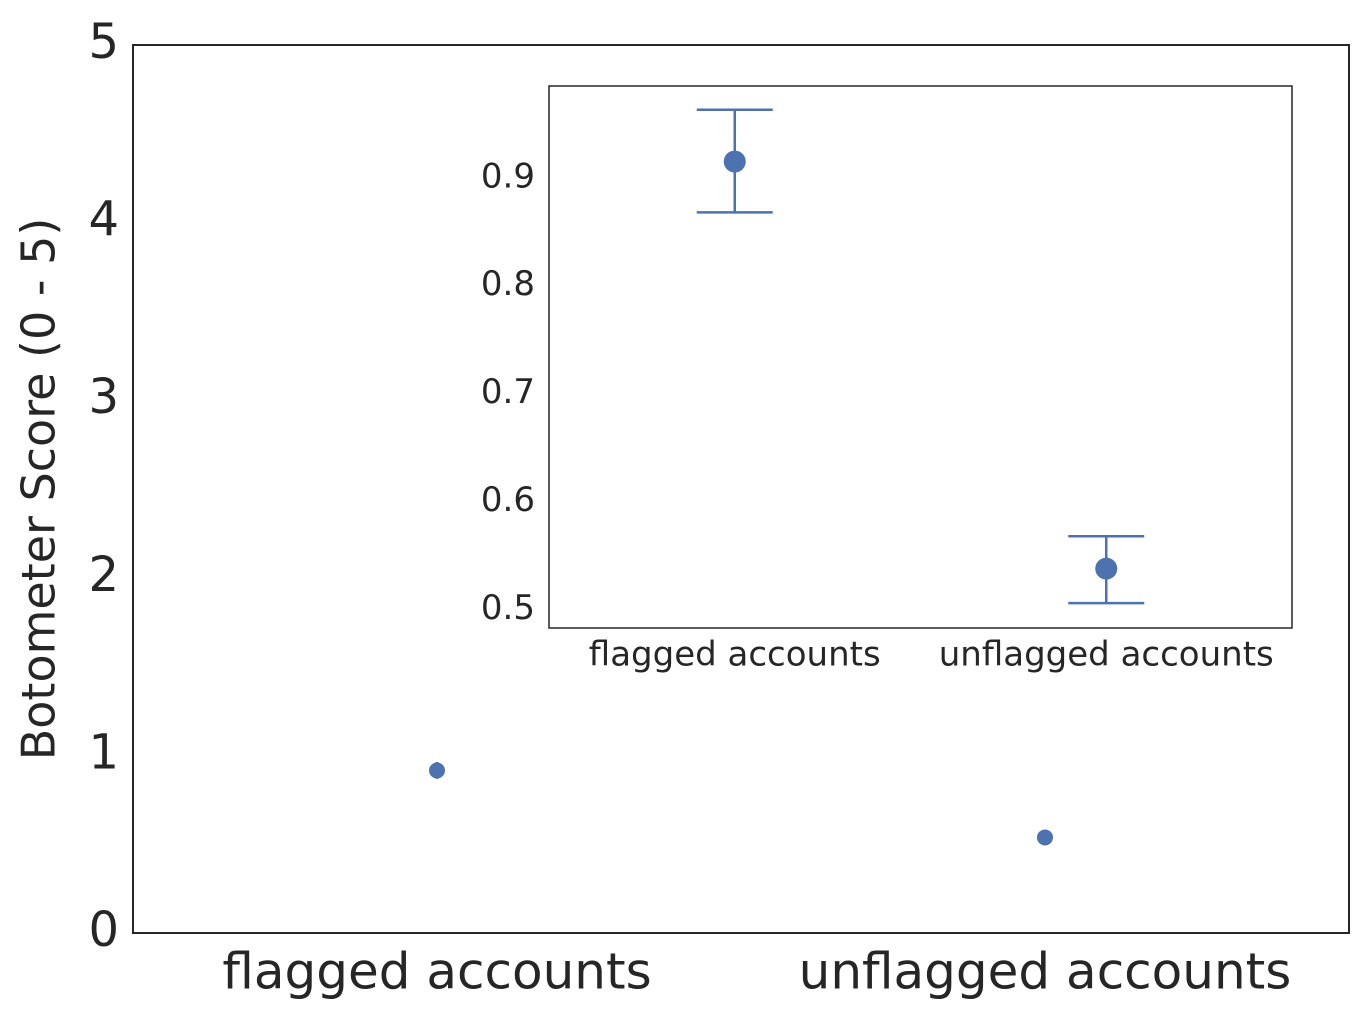  What do you see at coordinates (508, 176) in the screenshot?
I see `y-tick-label: 0.9` at bounding box center [508, 176].